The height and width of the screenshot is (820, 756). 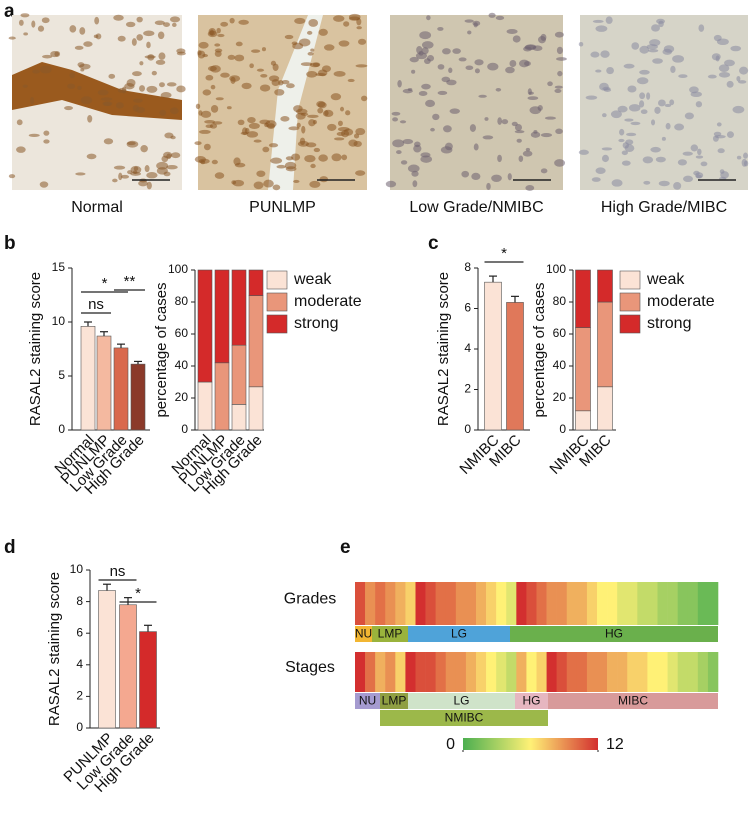 What do you see at coordinates (107, 587) in the screenshot?
I see `error-bar` at bounding box center [107, 587].